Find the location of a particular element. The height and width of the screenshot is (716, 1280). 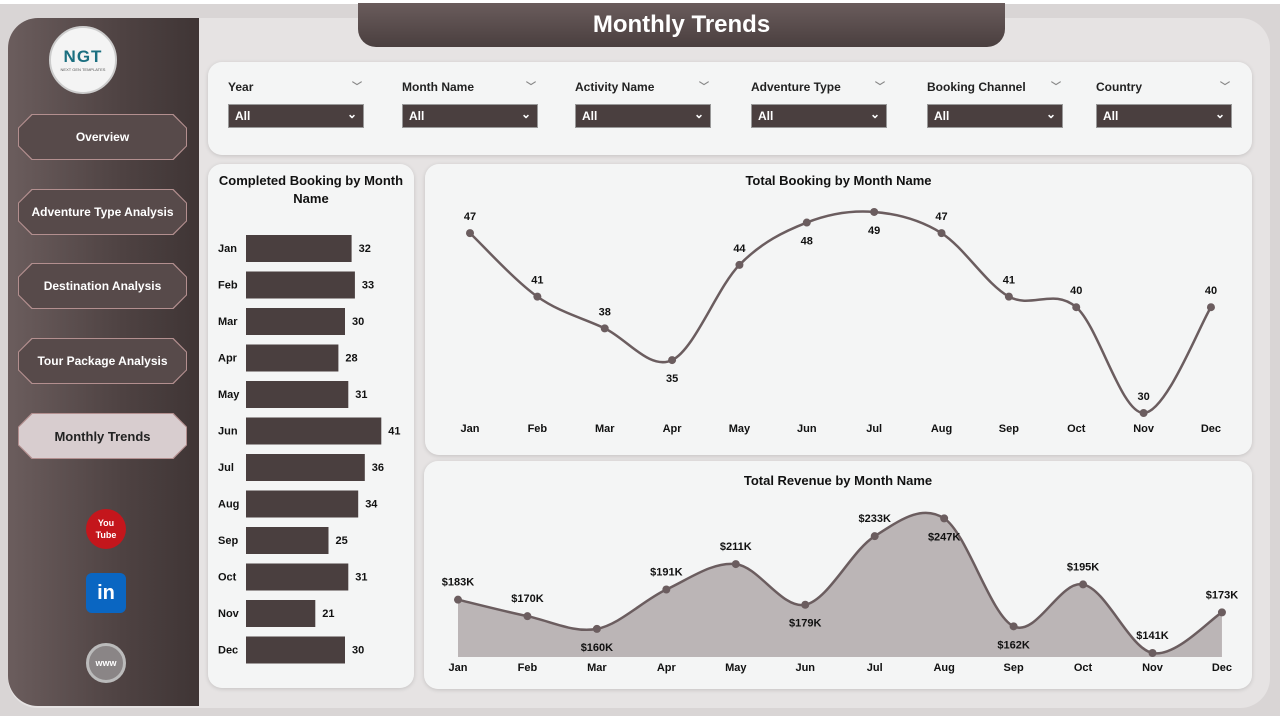

bar-value-label: 21 is located at coordinates (328, 614).